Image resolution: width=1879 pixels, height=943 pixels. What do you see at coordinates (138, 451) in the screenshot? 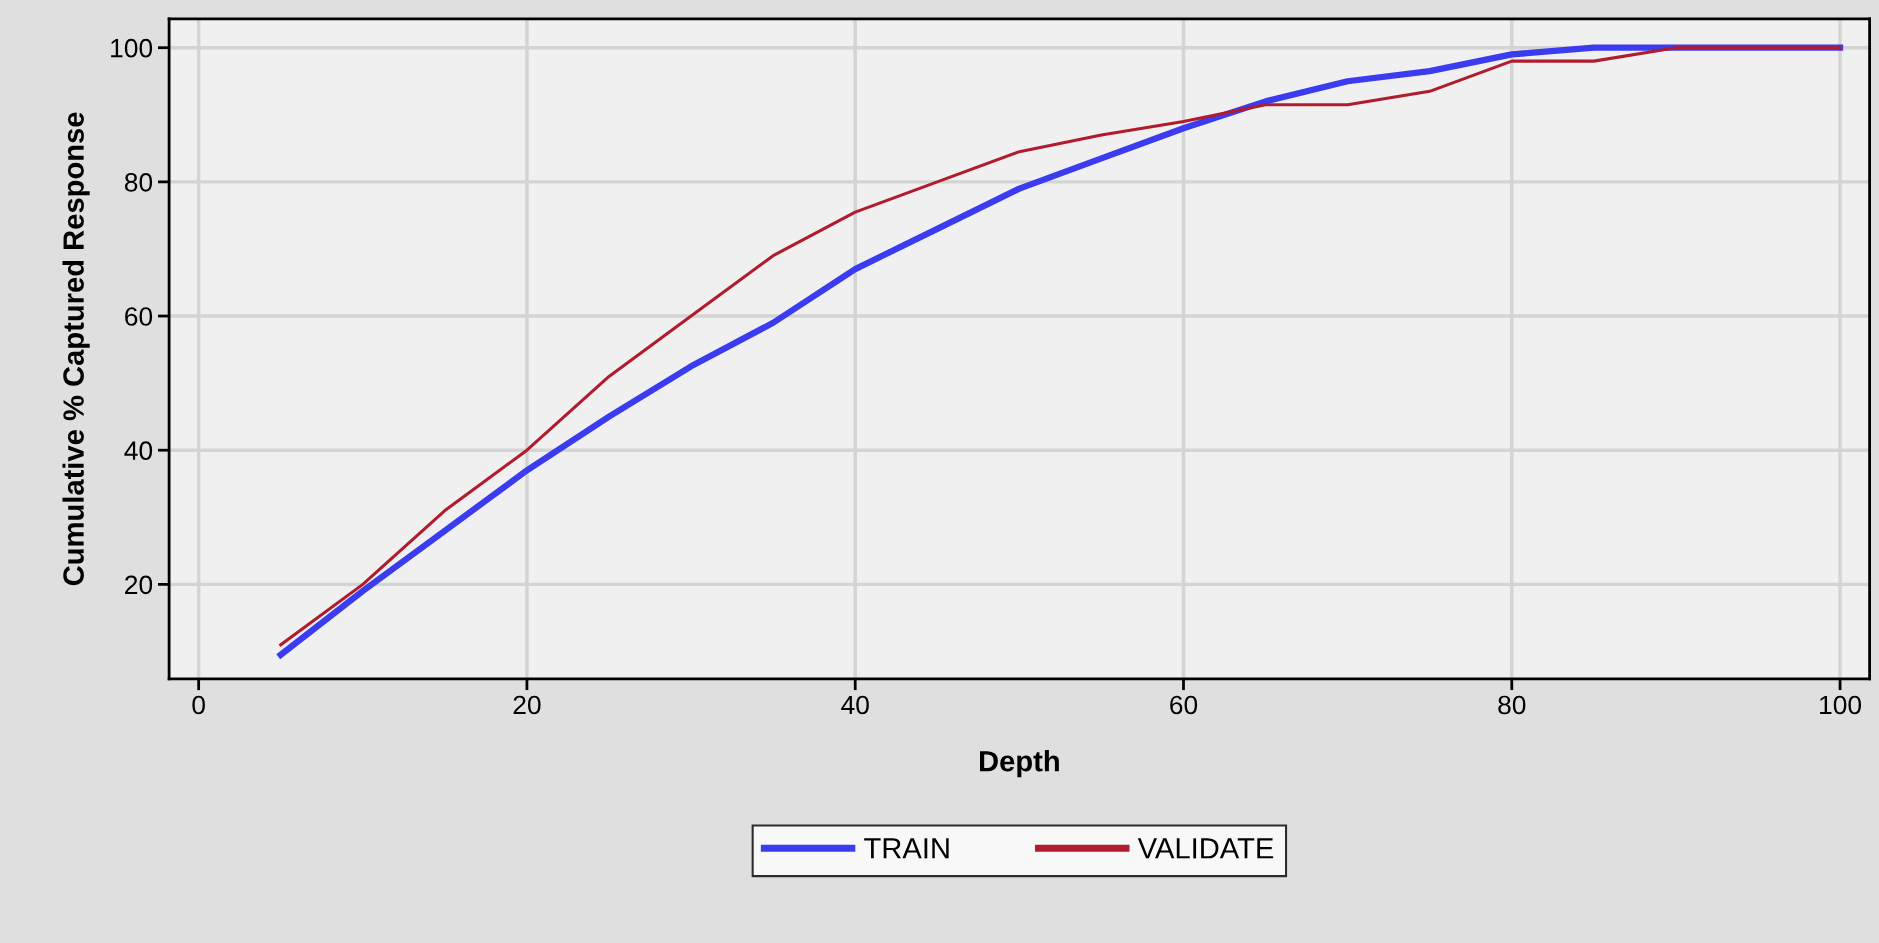
I see `y-tick-label: 40` at bounding box center [138, 451].